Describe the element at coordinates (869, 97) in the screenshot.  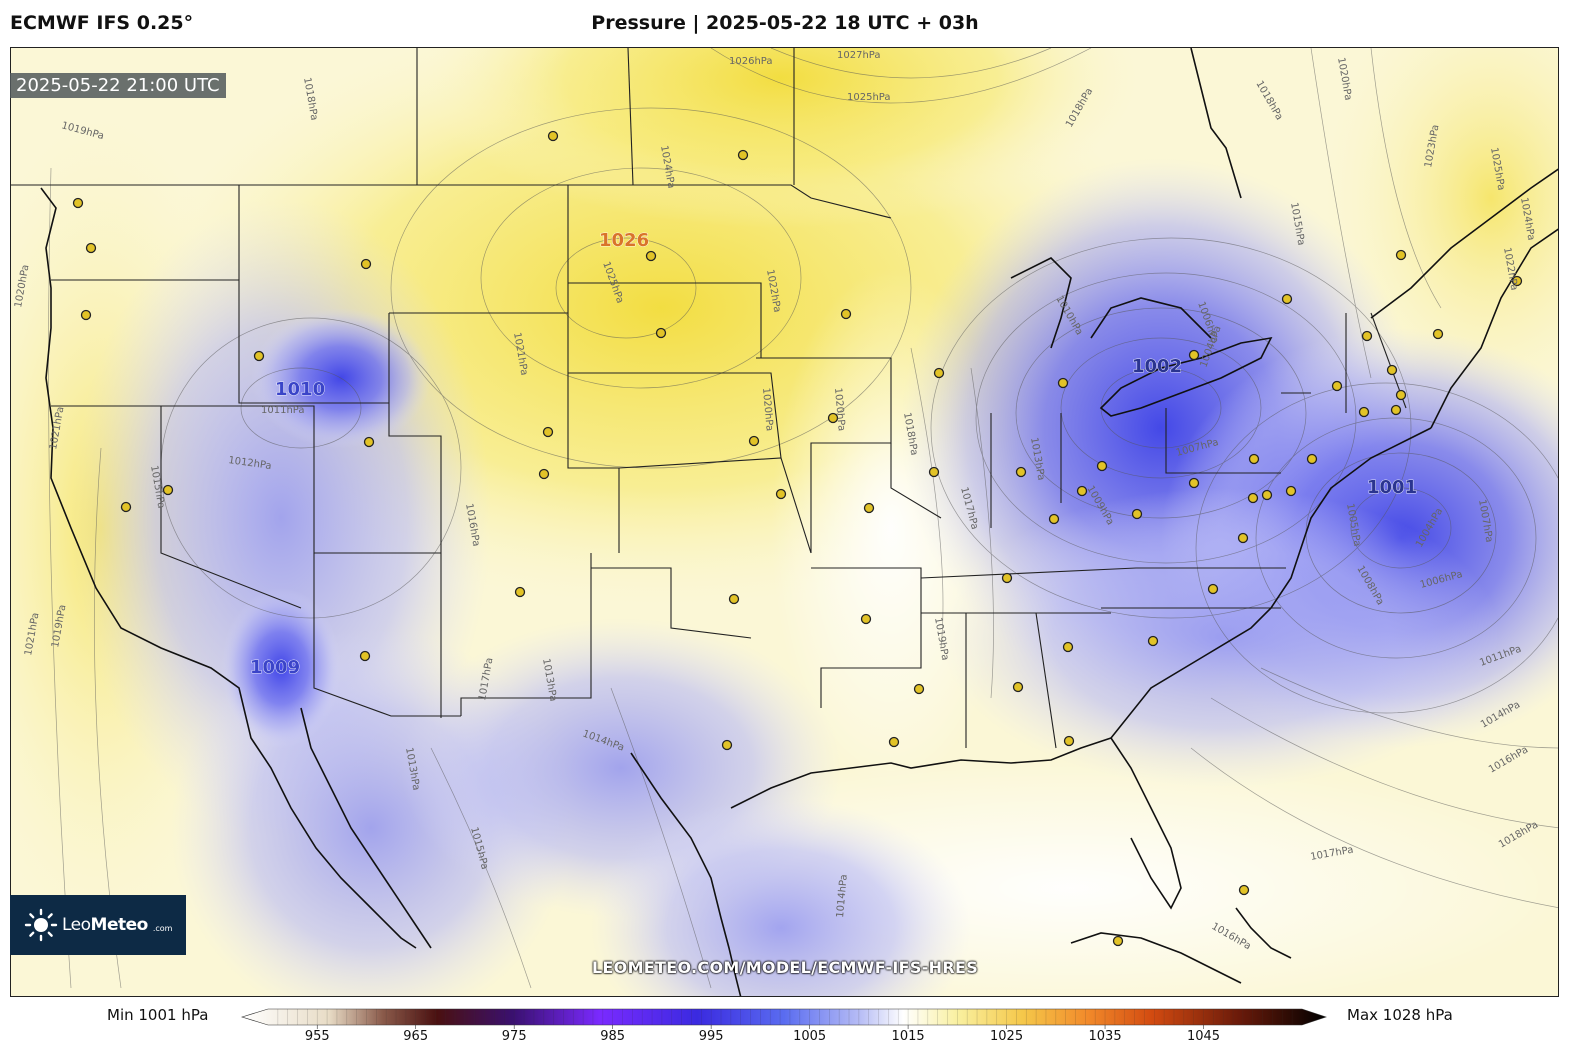
I see `isobar-label: 1025hPa` at that location.